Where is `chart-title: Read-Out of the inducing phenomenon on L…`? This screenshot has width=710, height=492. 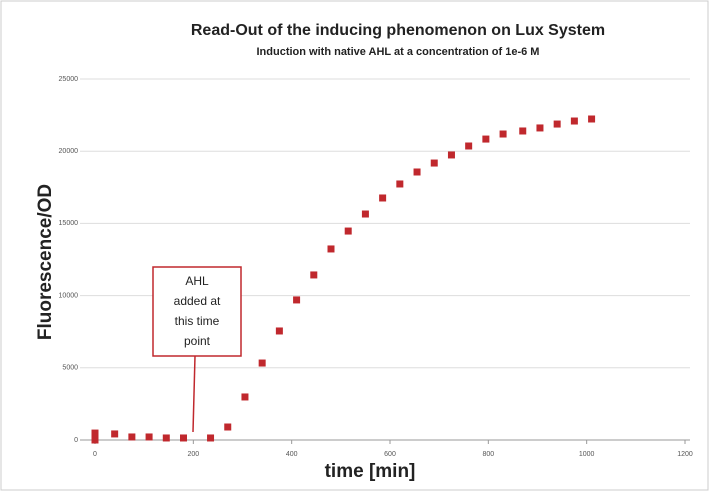 chart-title: Read-Out of the inducing phenomenon on L… is located at coordinates (398, 30).